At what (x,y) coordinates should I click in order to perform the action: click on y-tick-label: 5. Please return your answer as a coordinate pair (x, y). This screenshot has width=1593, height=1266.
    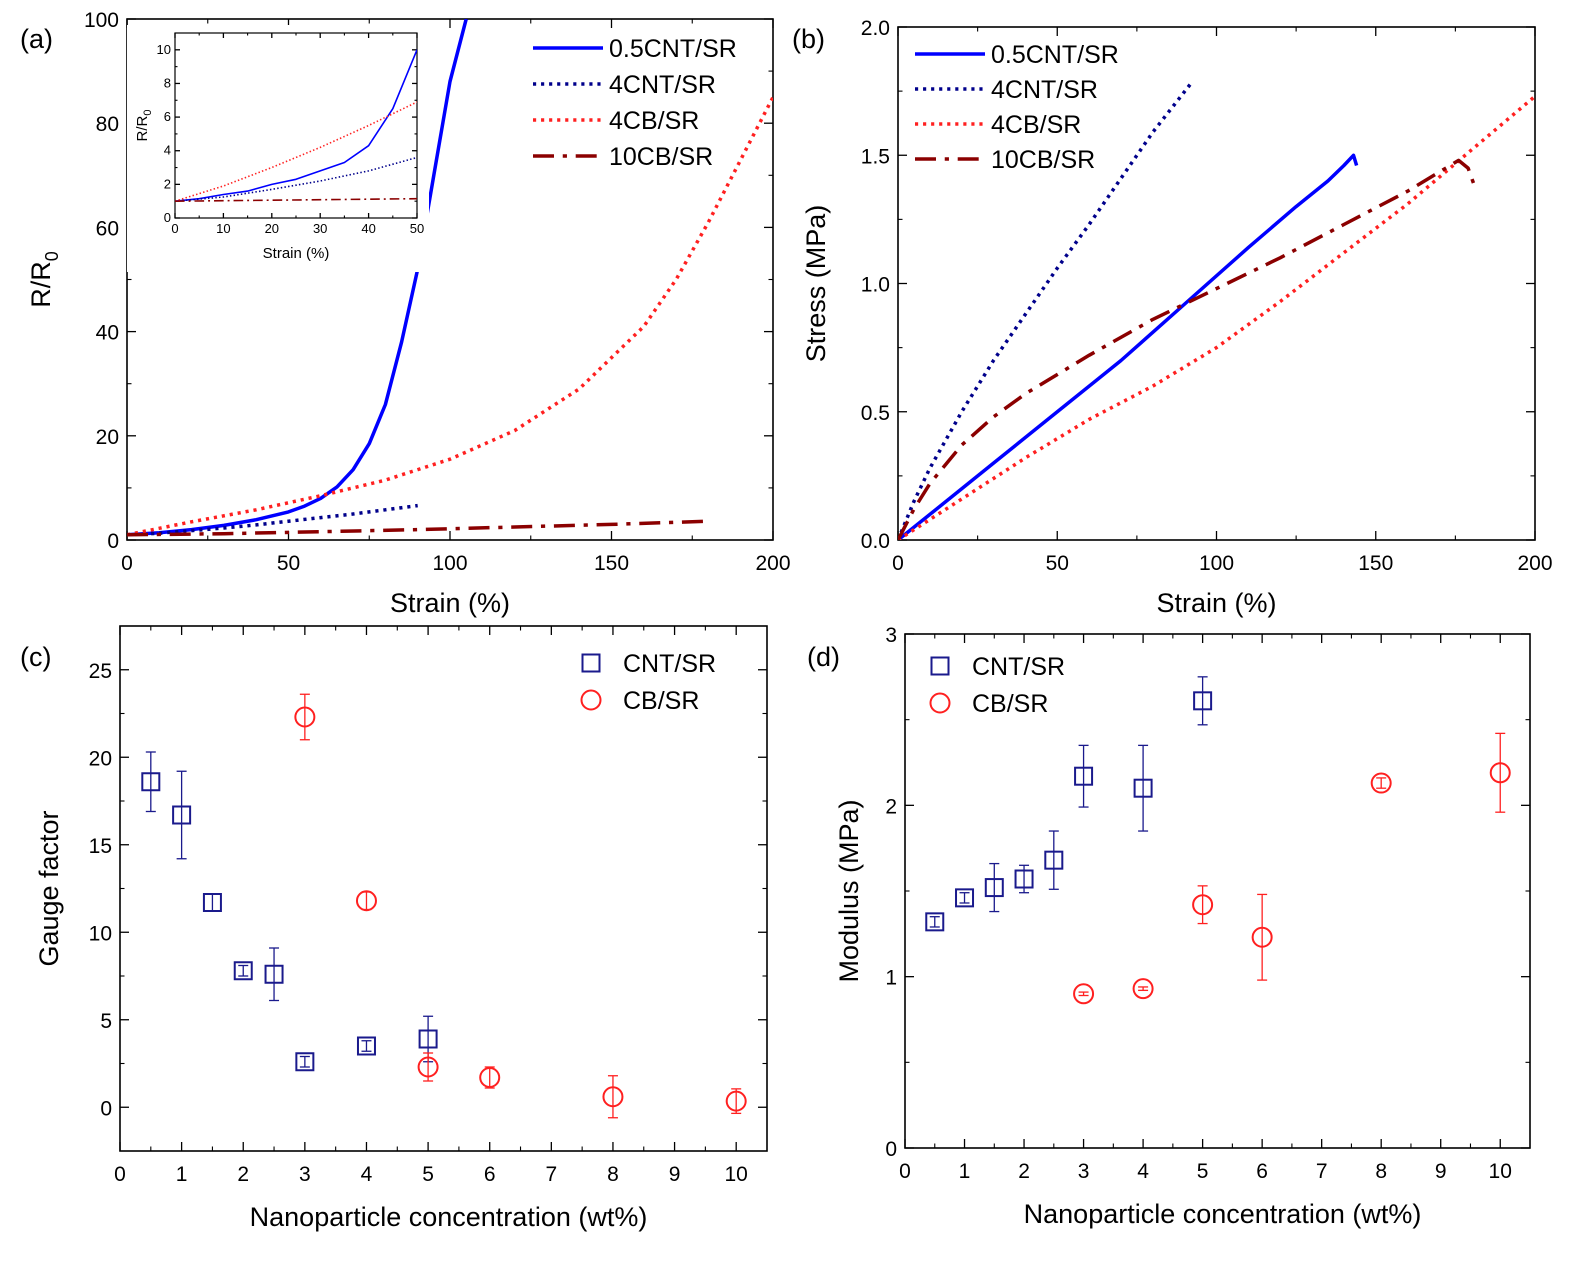
    Looking at the image, I should click on (106, 1021).